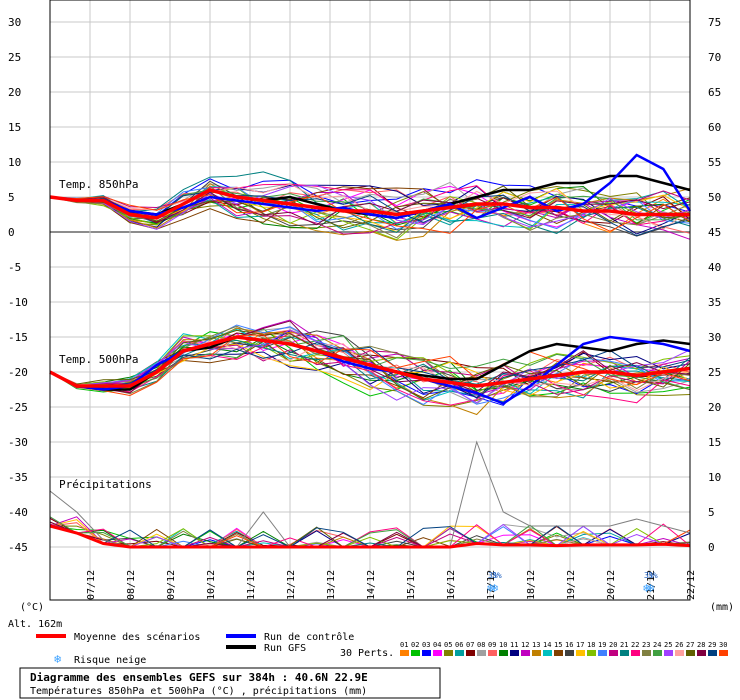 The image size is (740, 700). What do you see at coordinates (18, 547) in the screenshot?
I see `left-tick-label: -45` at bounding box center [18, 547].